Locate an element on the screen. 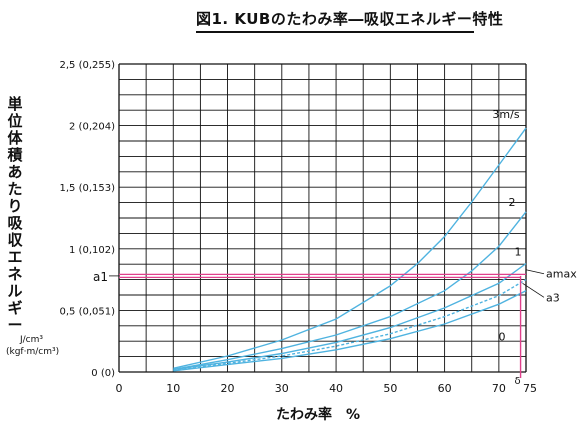  y-unit-kgf: (kgf·m/cm³) is located at coordinates (33, 352).